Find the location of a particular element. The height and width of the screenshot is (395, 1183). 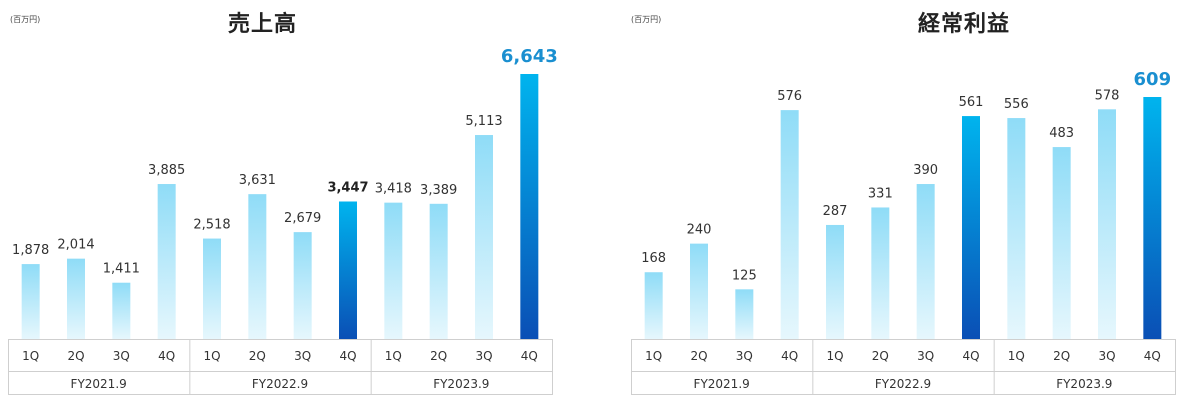

data-label: 2,679 is located at coordinates (302, 218).